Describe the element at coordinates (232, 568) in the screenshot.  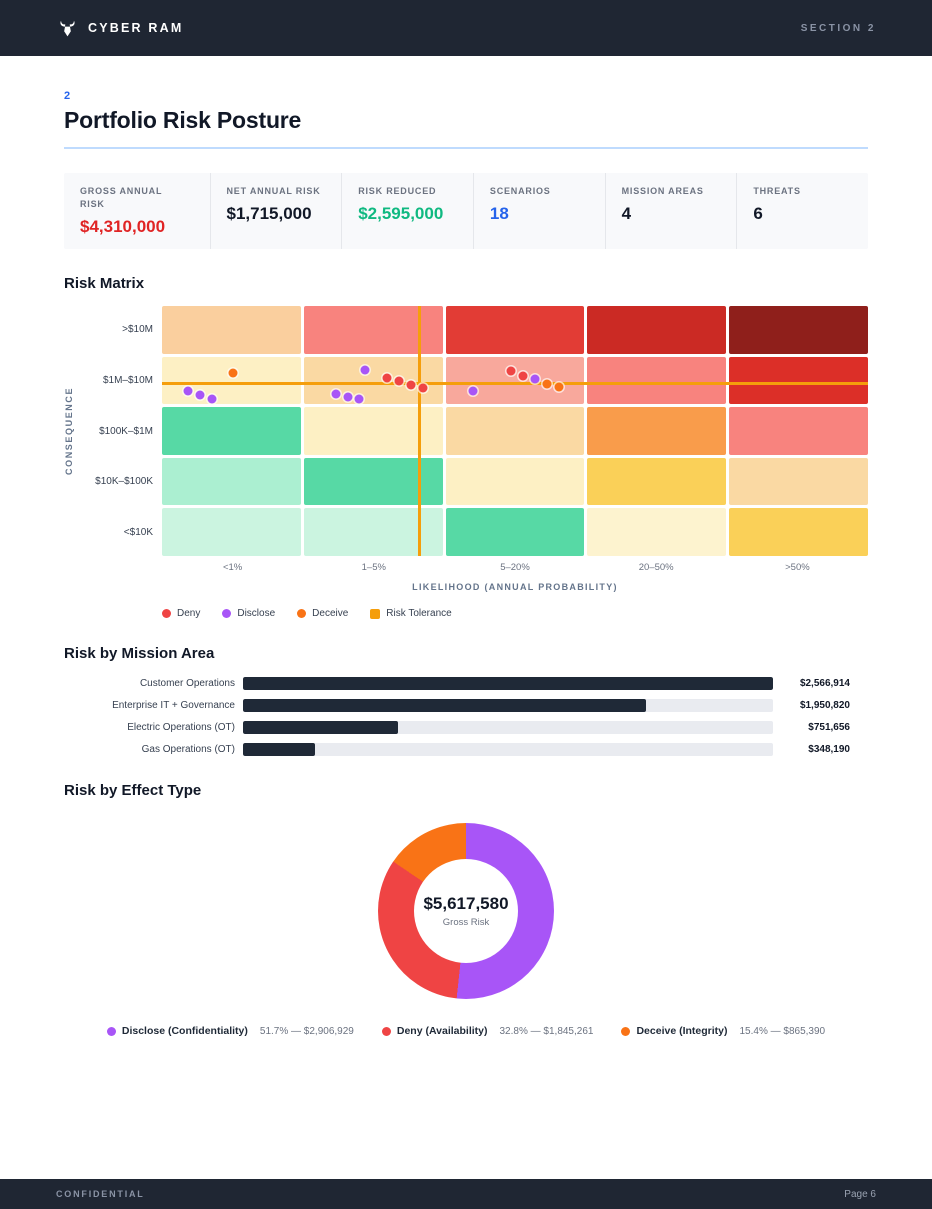
I see `matrix-col-label: <1%` at that location.